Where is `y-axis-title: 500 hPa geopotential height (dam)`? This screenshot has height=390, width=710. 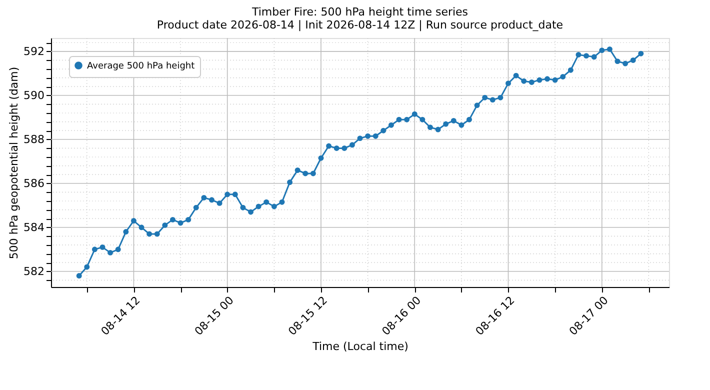 y-axis-title: 500 hPa geopotential height (dam) is located at coordinates (14, 163).